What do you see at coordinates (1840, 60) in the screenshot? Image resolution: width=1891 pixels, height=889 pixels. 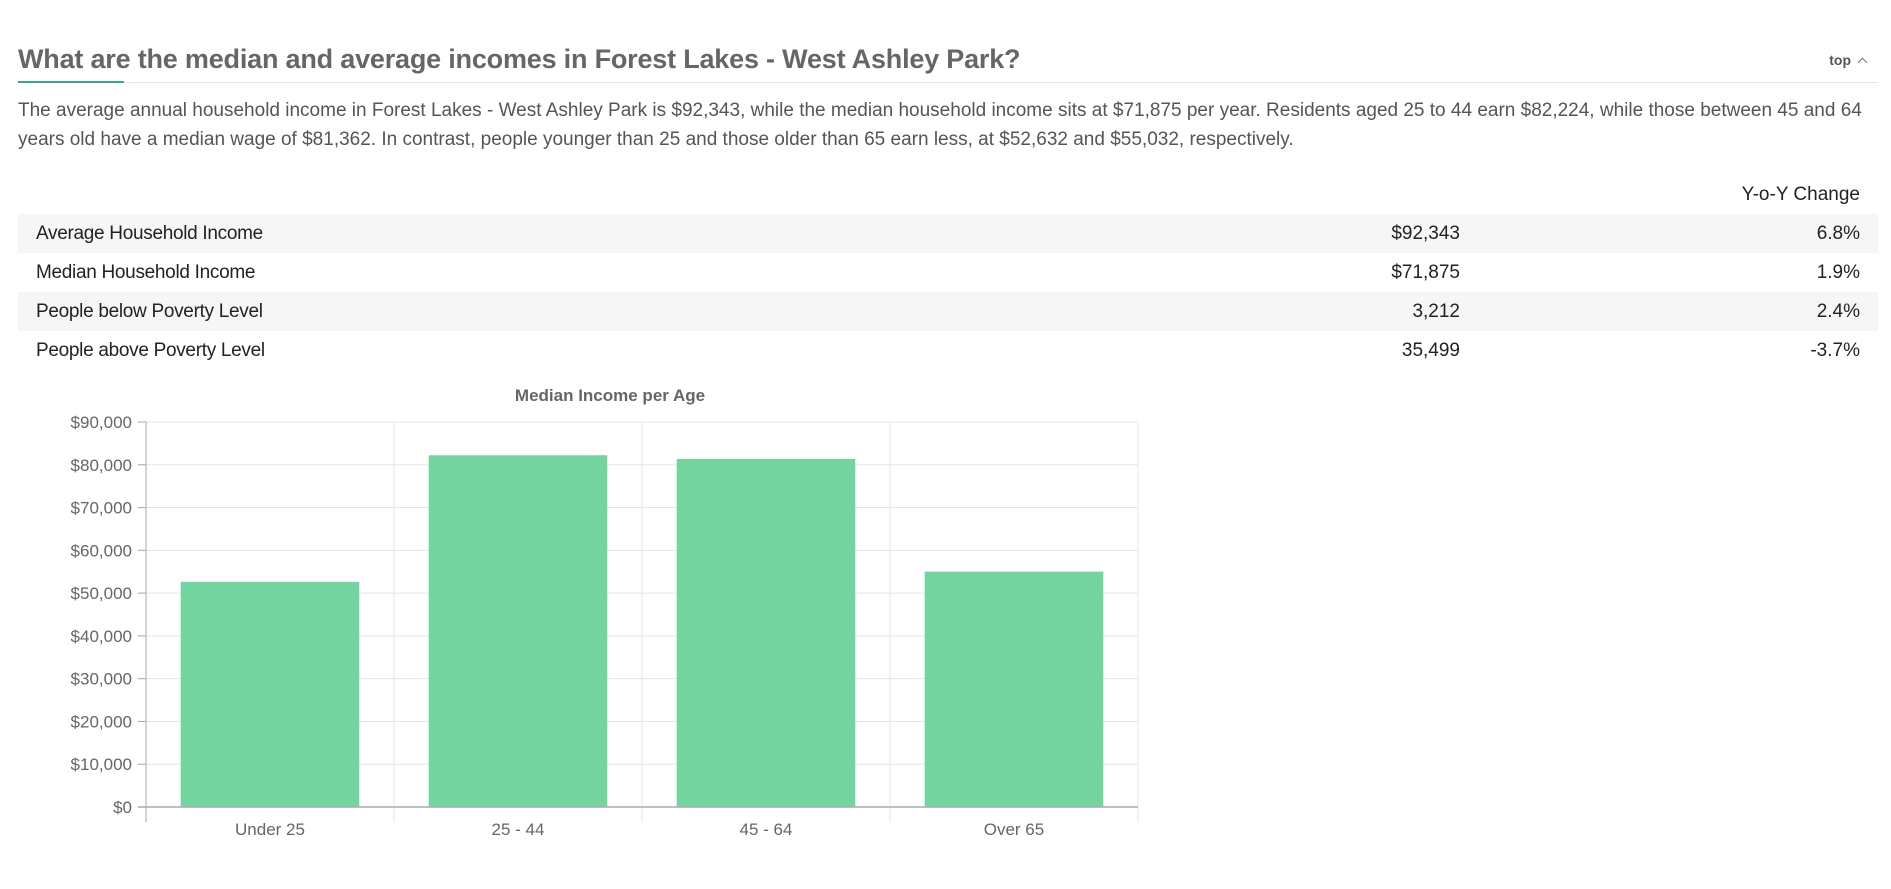 I see `top-link-label: top` at bounding box center [1840, 60].